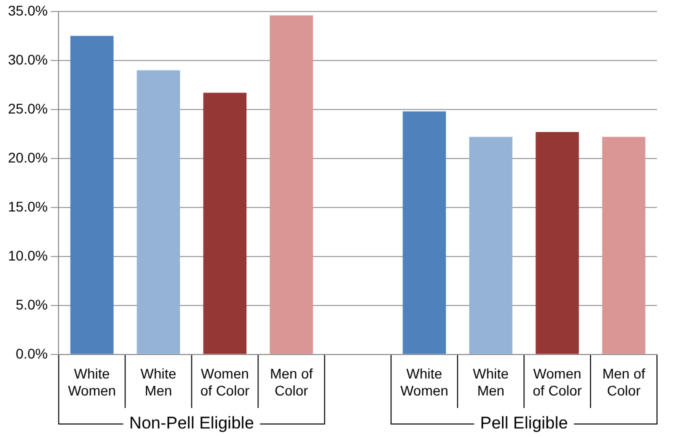  I want to click on y-tick-label: 25.0%, so click(28, 108).